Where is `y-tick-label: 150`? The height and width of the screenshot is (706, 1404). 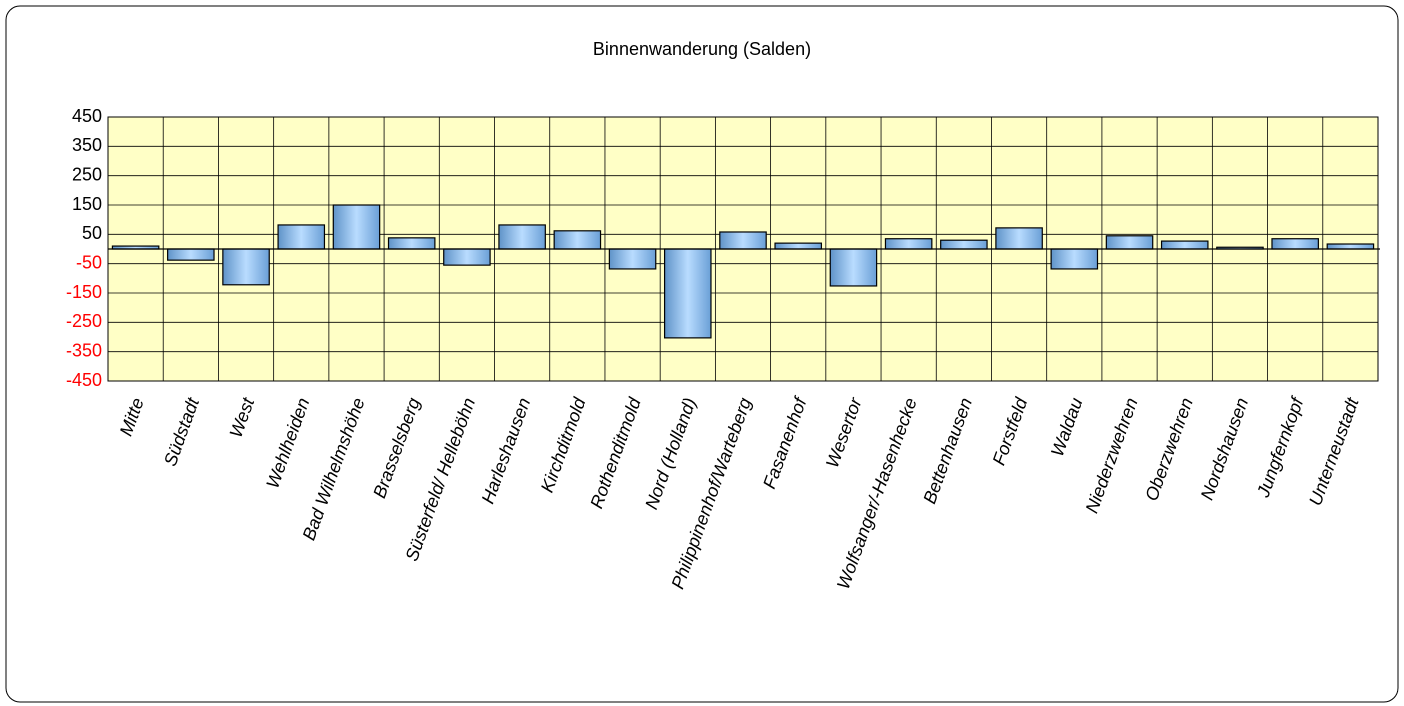
y-tick-label: 150 is located at coordinates (87, 204).